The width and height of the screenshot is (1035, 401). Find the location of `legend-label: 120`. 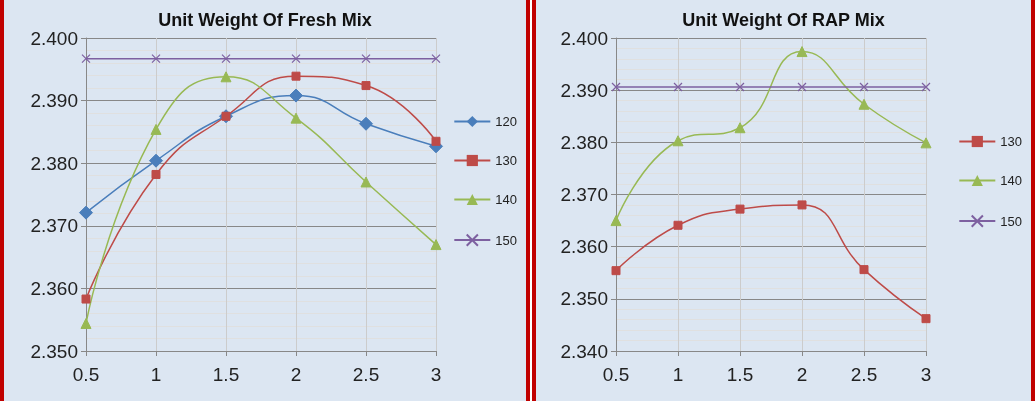

legend-label: 120 is located at coordinates (506, 121).